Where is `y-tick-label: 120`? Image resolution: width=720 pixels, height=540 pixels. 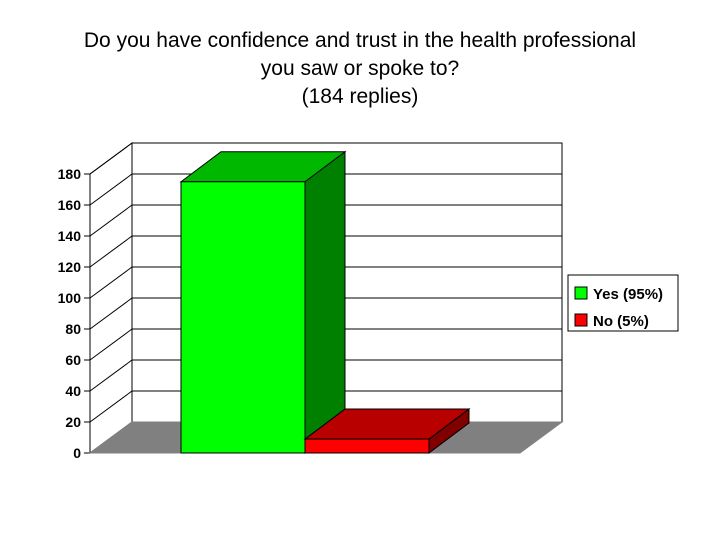 y-tick-label: 120 is located at coordinates (70, 267).